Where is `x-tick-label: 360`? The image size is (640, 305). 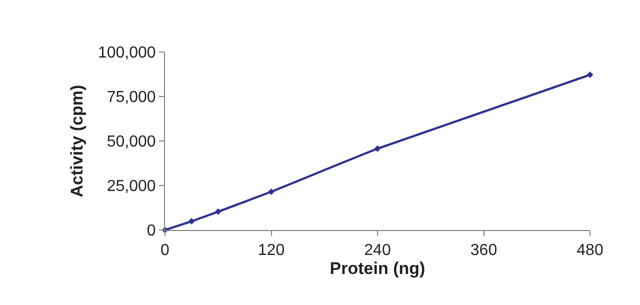
x-tick-label: 360 is located at coordinates (484, 251).